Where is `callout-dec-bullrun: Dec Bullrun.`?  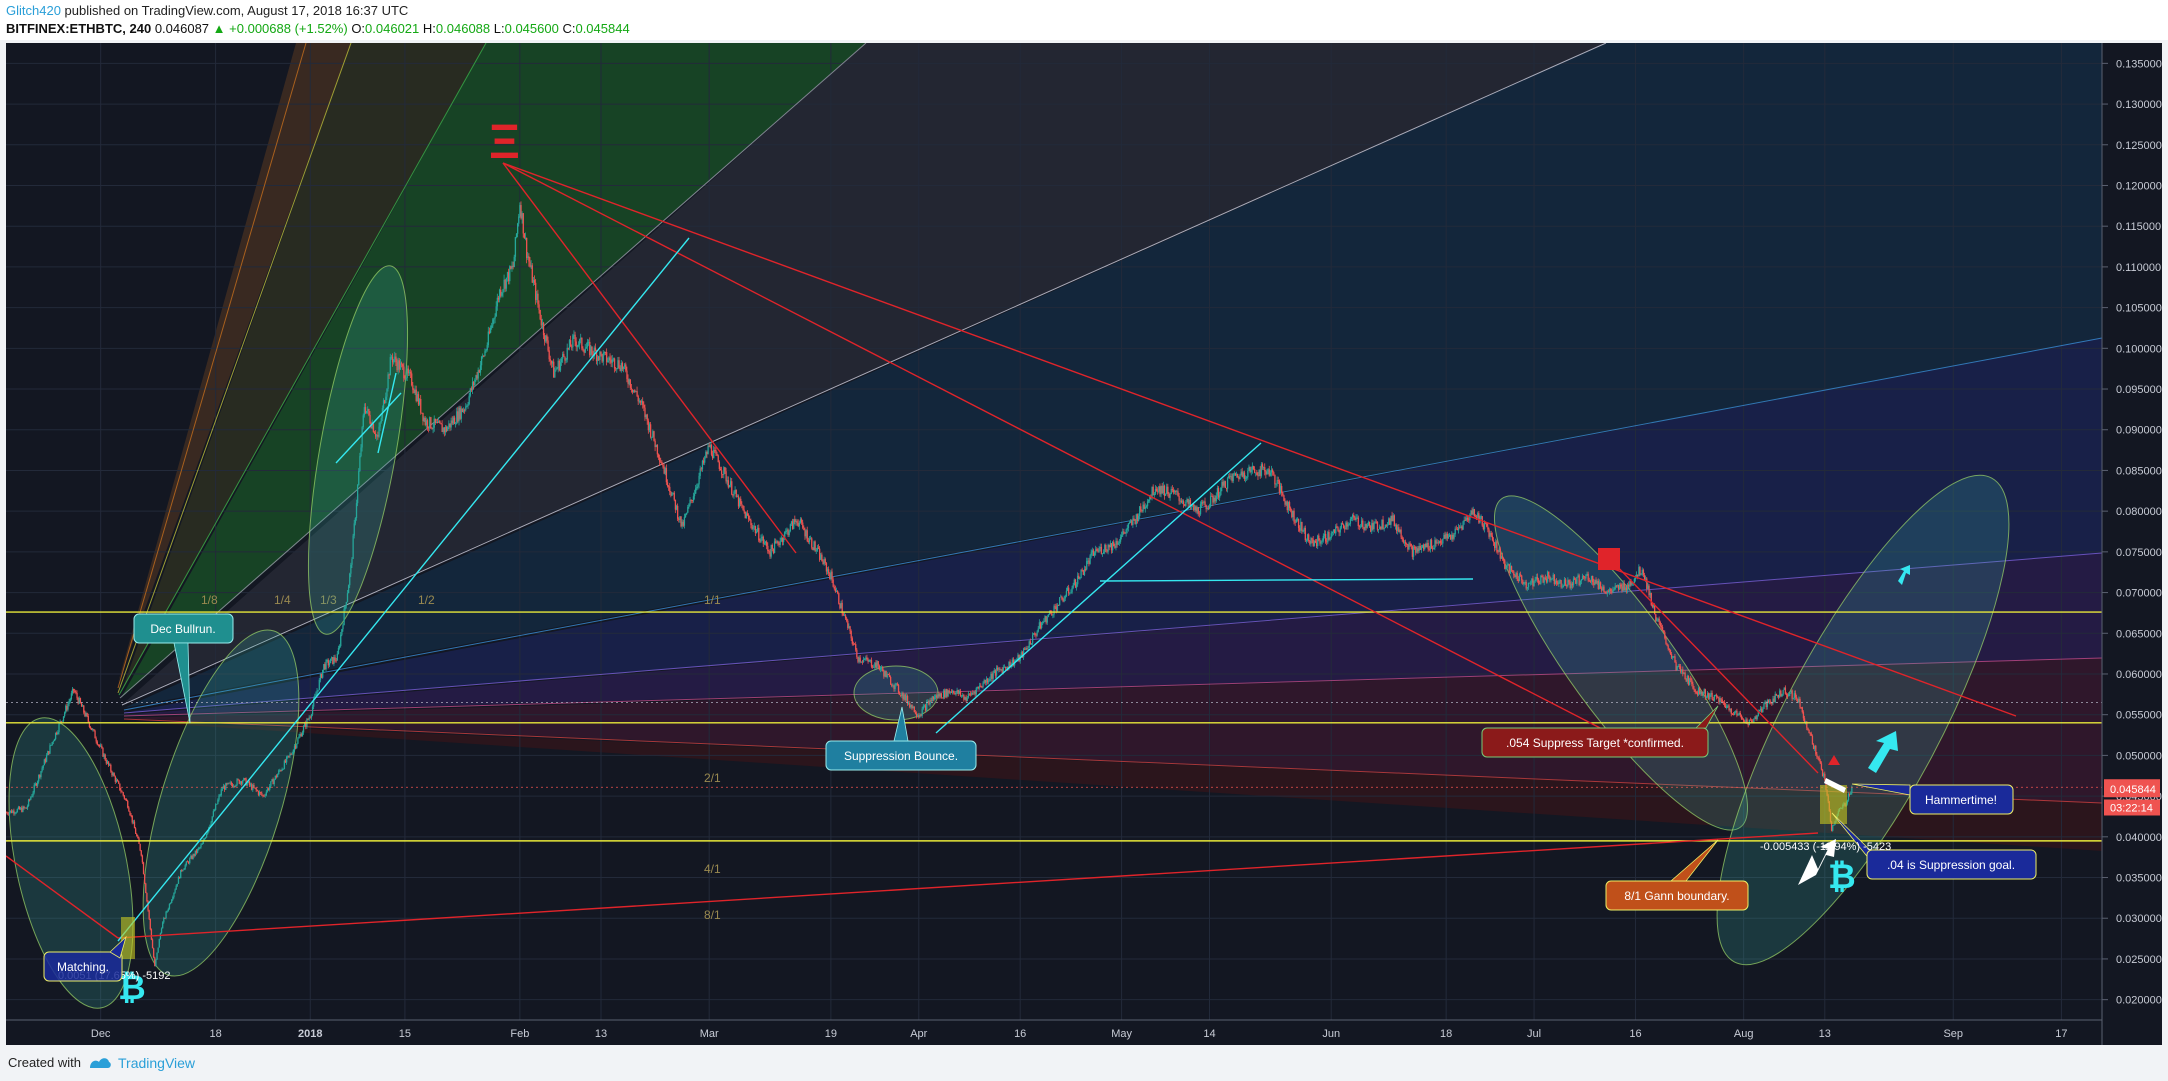 callout-dec-bullrun: Dec Bullrun. is located at coordinates (183, 668).